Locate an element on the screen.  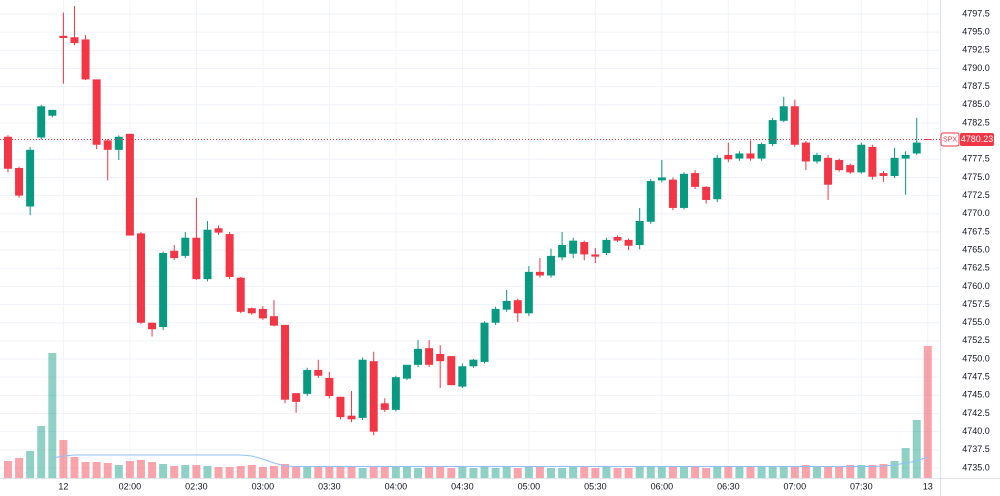
last-price-box is located at coordinates (977, 139).